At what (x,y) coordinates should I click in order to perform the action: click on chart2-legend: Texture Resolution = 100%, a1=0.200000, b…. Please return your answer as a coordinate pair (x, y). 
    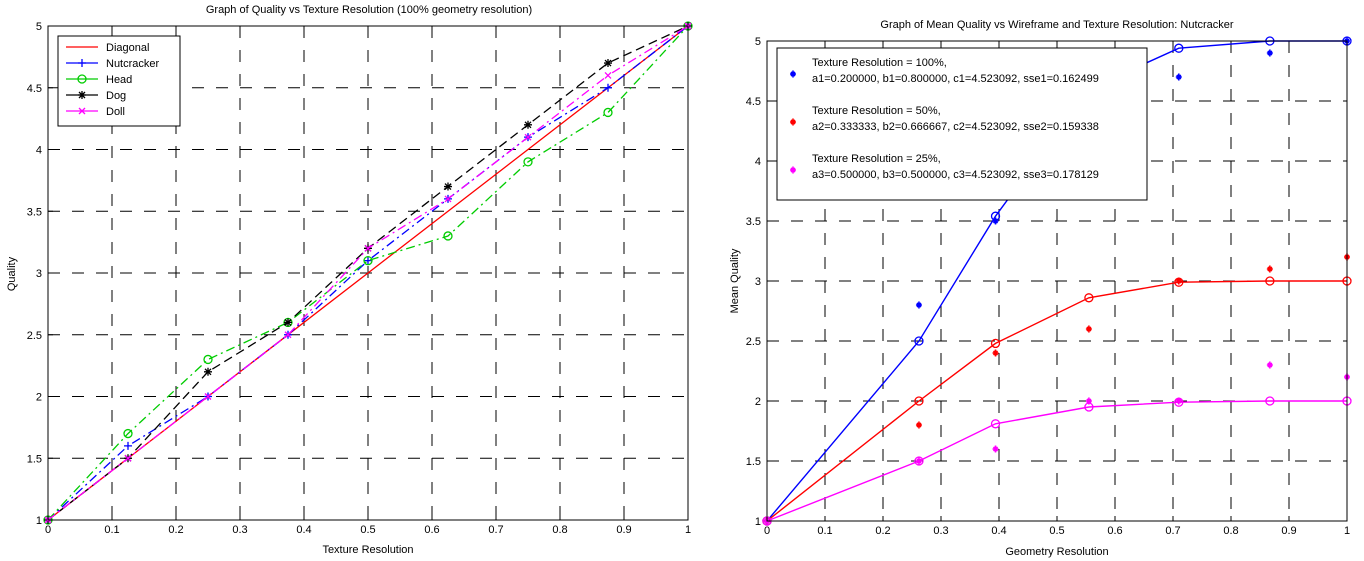
    Looking at the image, I should click on (962, 124).